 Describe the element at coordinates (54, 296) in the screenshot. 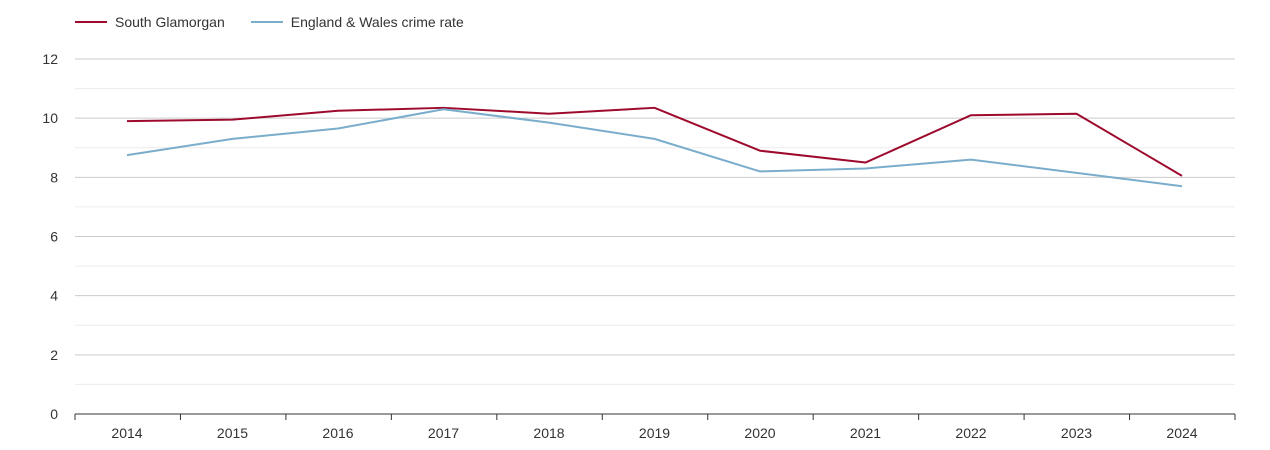

I see `y-tick-label: 4` at that location.